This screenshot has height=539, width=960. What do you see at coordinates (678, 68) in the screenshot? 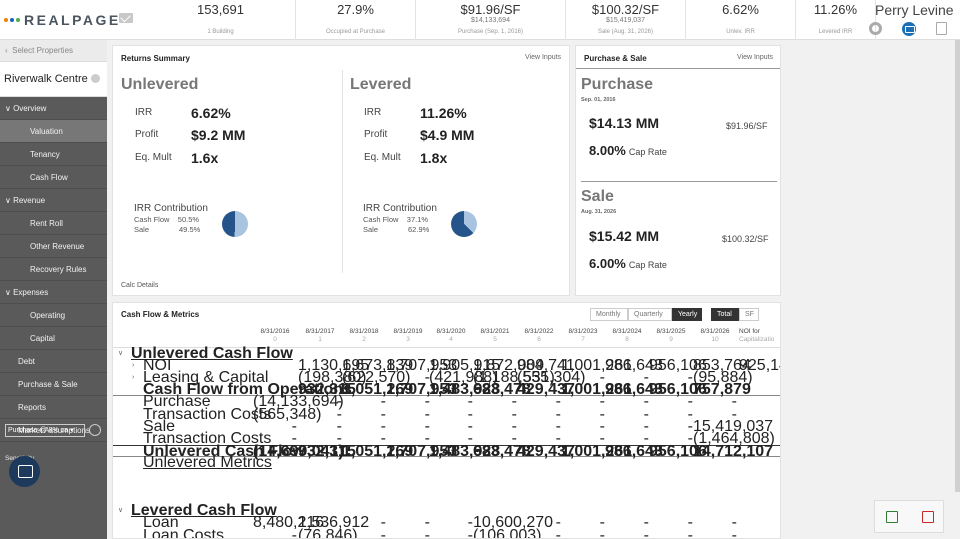
I see `divider` at bounding box center [678, 68].